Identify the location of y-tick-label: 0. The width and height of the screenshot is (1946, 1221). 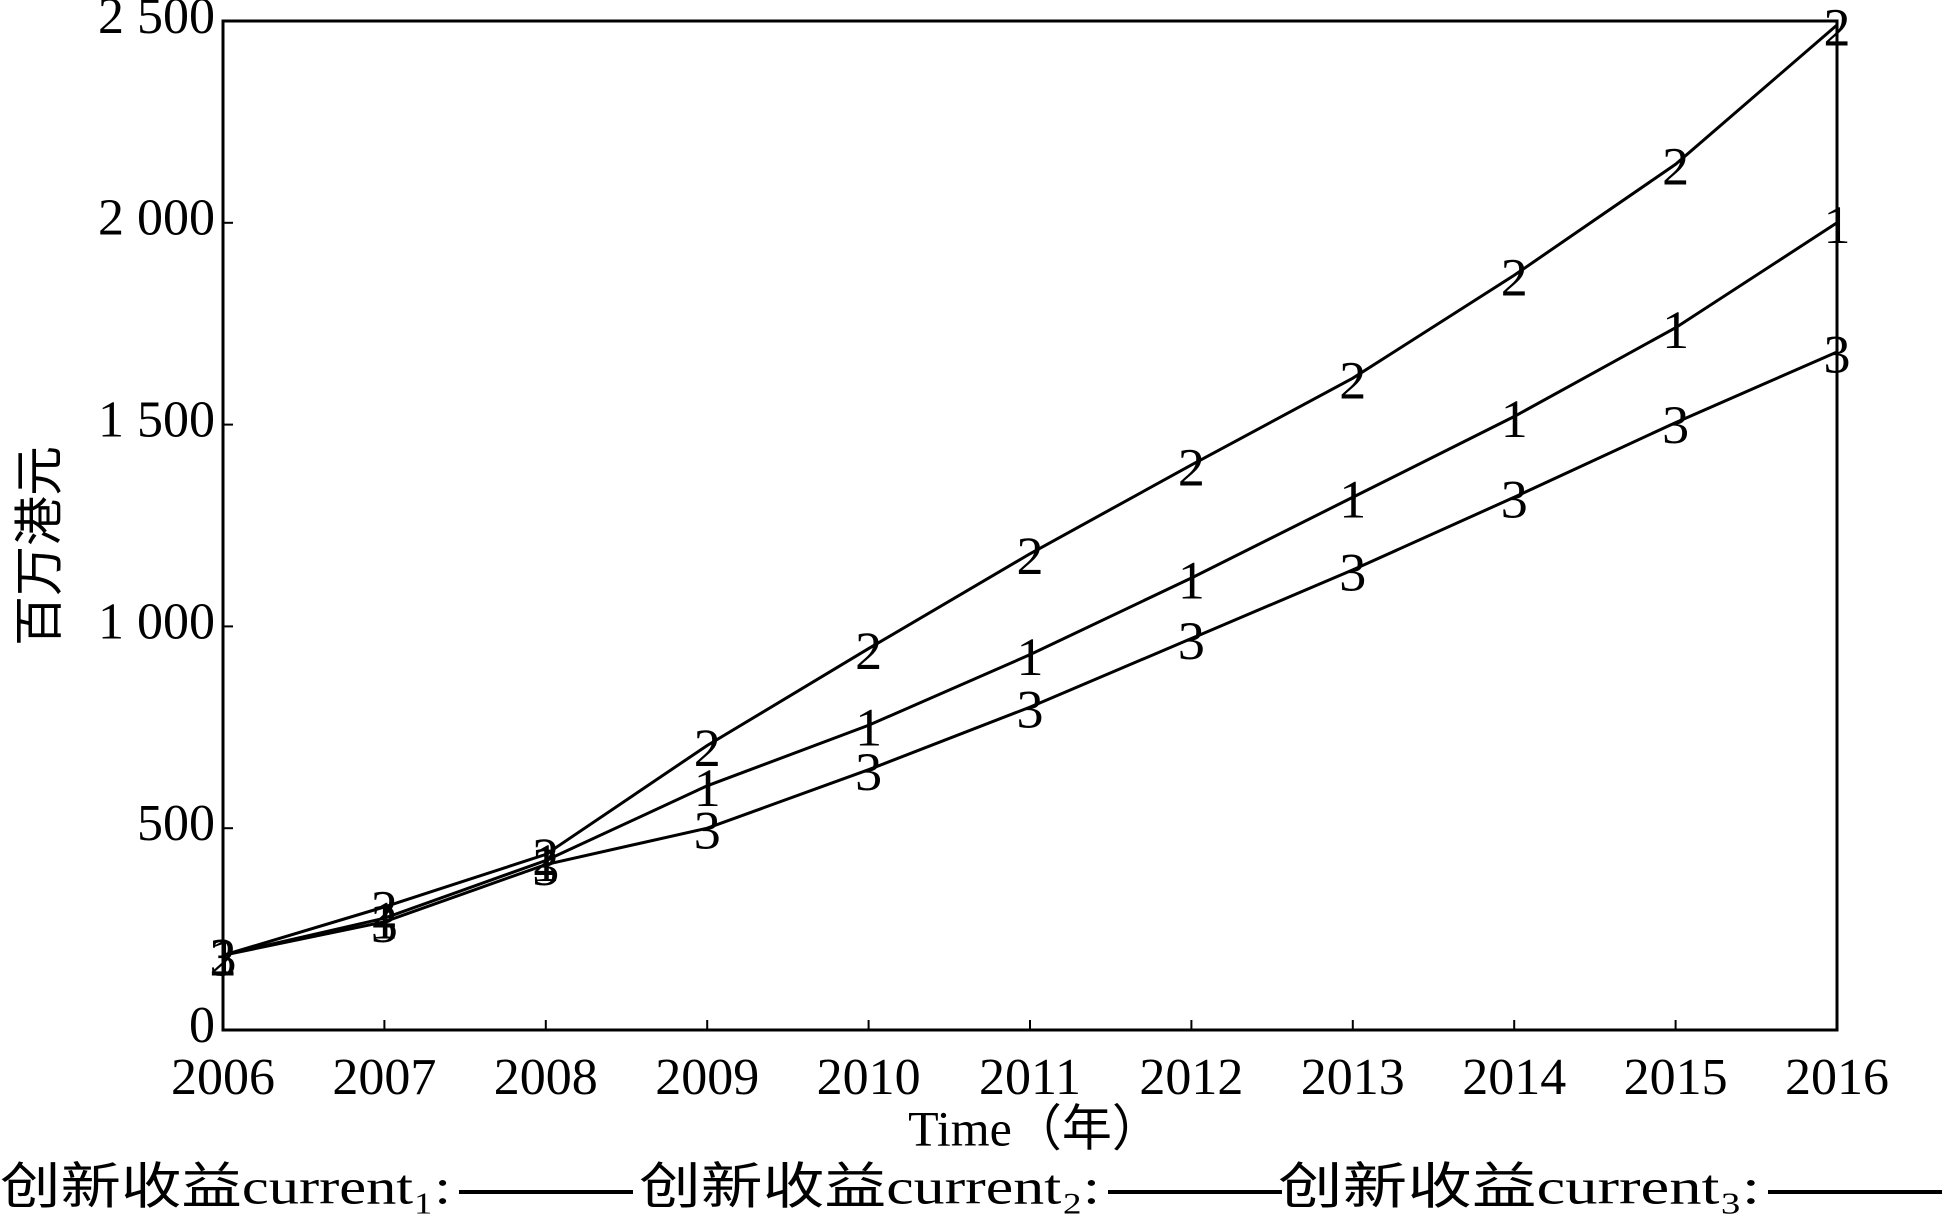
(202, 1025).